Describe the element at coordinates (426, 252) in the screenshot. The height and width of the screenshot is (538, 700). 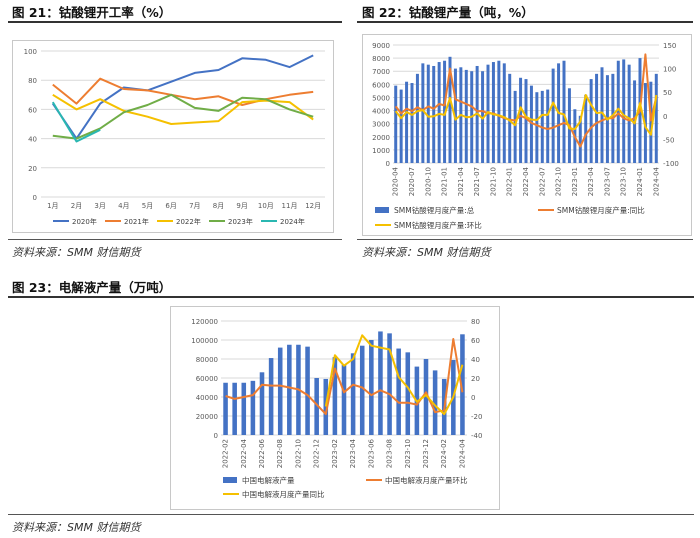
I see `fig22-source: 资料来源：SMM 财信期货` at that location.